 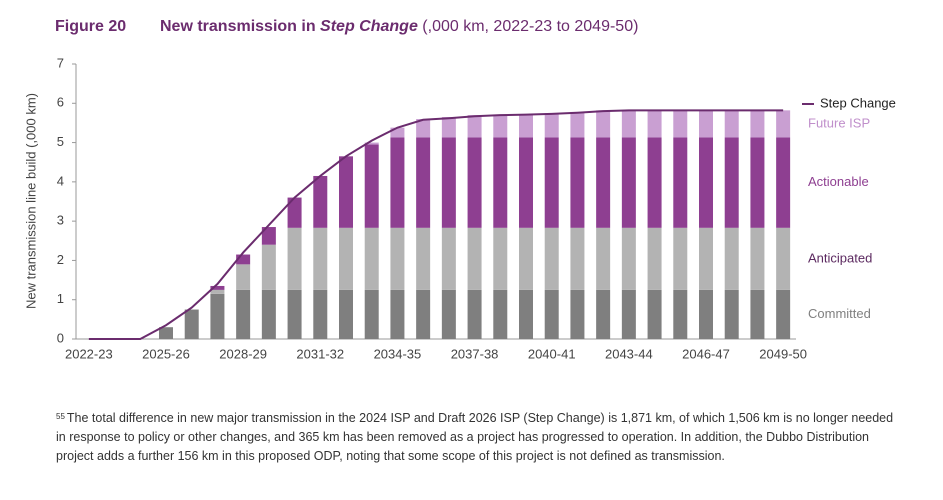 I want to click on x-tick-label: 2034-35, so click(x=398, y=353).